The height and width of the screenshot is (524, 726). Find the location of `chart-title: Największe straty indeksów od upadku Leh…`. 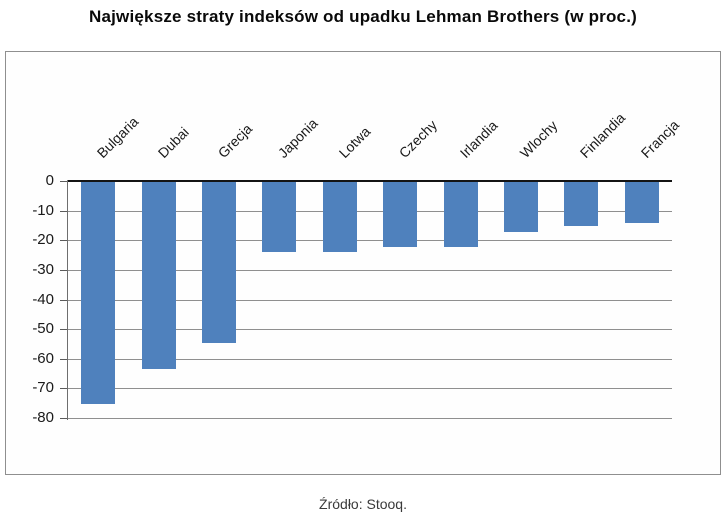

chart-title: Największe straty indeksów od upadku Leh… is located at coordinates (363, 16).